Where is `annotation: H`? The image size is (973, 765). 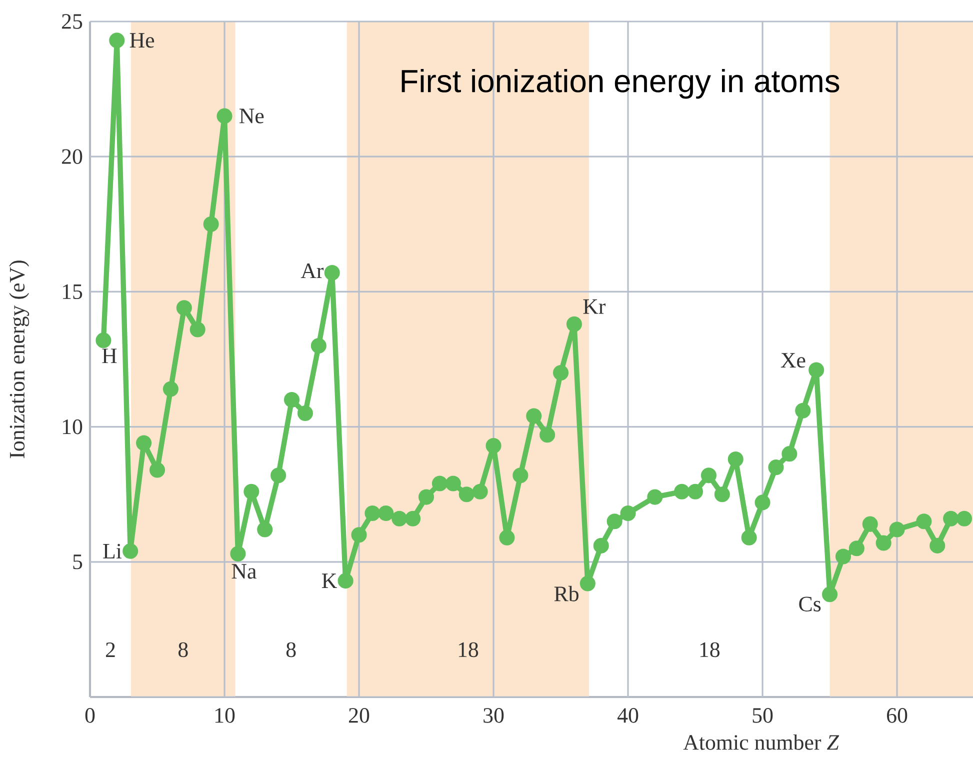
annotation: H is located at coordinates (109, 356).